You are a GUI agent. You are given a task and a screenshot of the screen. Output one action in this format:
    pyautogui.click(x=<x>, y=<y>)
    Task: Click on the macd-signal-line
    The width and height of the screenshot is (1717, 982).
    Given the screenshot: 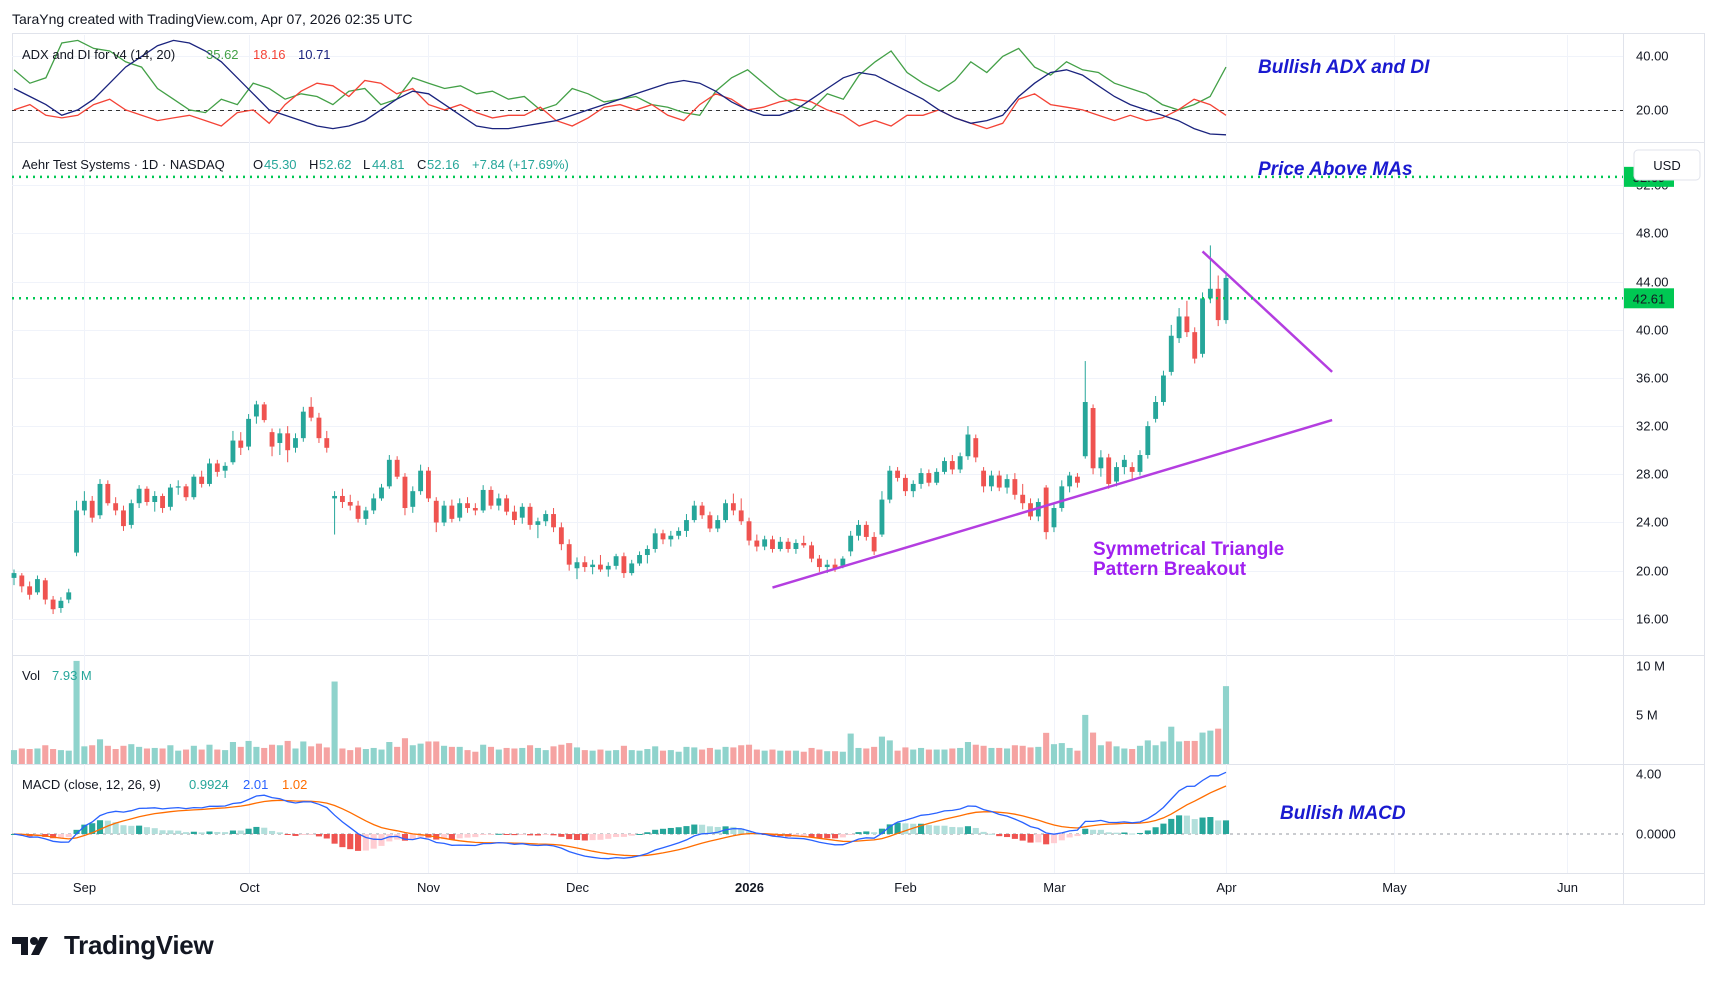 What is the action you would take?
    pyautogui.click(x=620, y=821)
    